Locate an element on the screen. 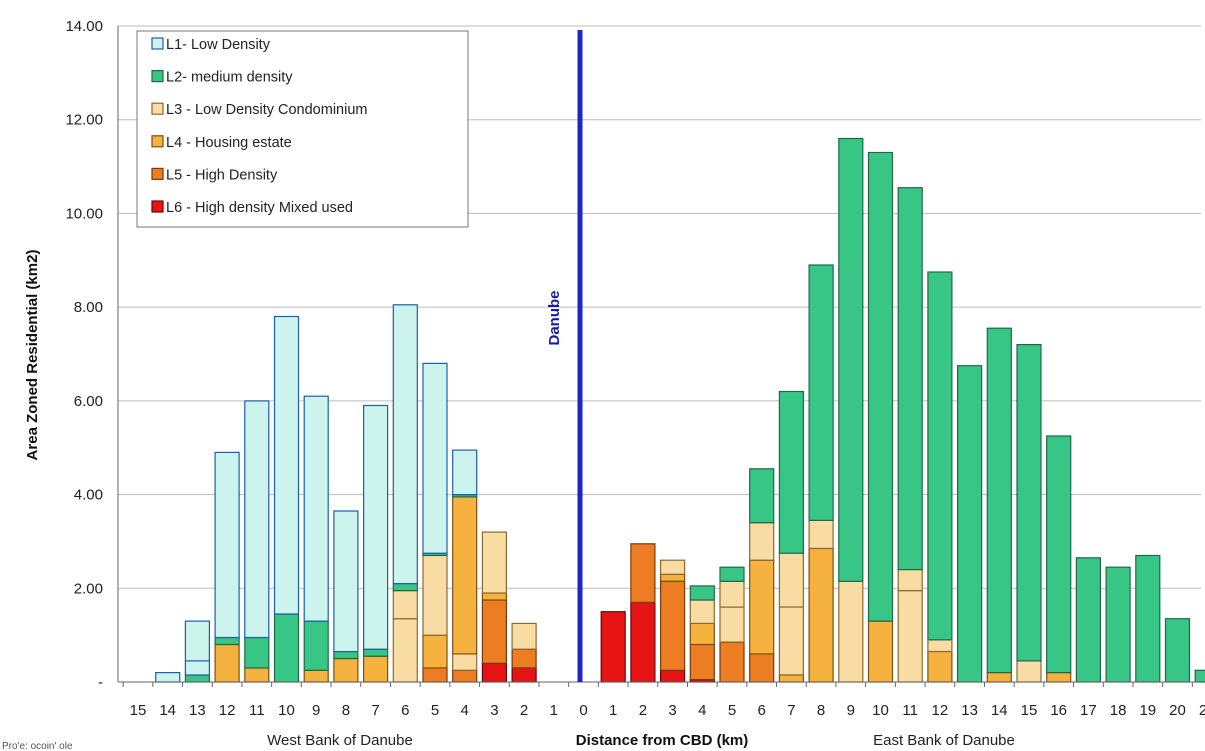  legend-label: L6 - High density Mixed used is located at coordinates (259, 208).